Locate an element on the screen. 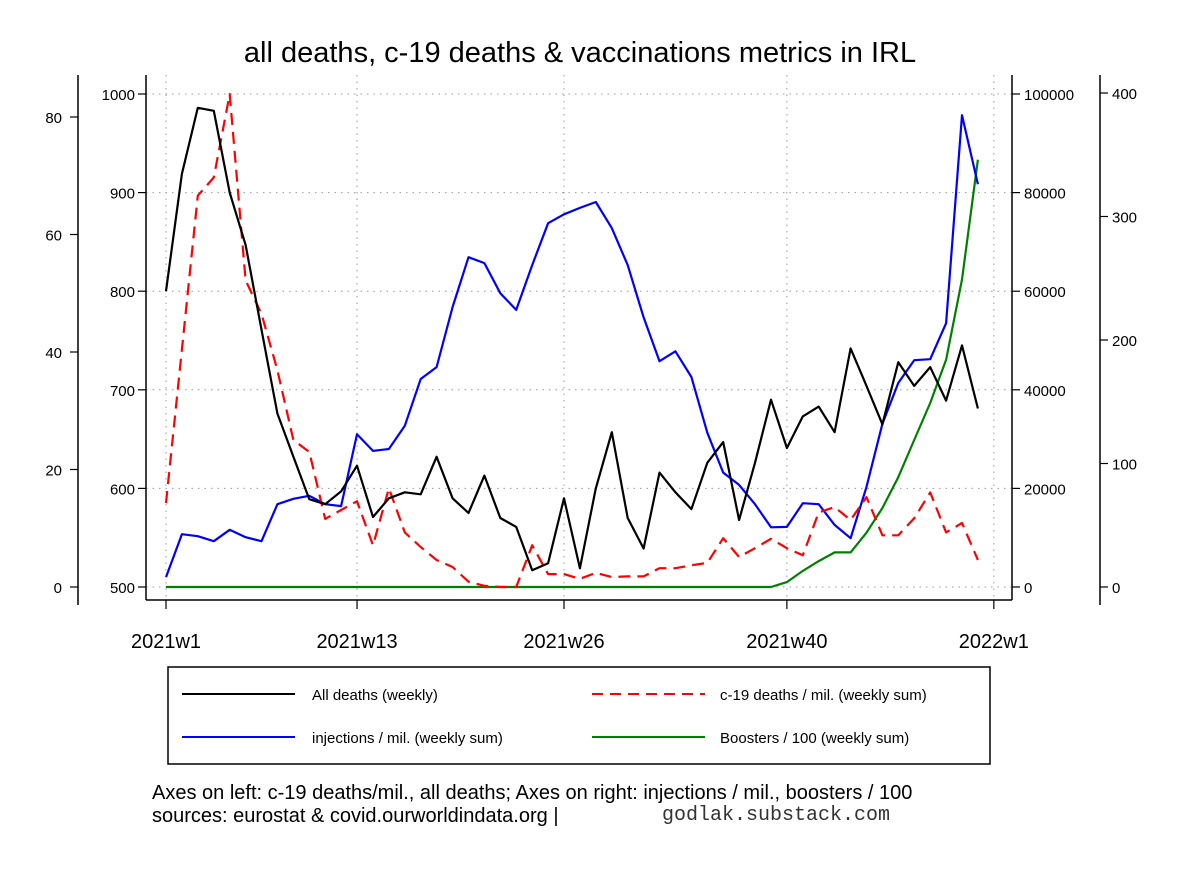 The height and width of the screenshot is (869, 1188). tick-label-right-inner: 60000 is located at coordinates (1045, 292).